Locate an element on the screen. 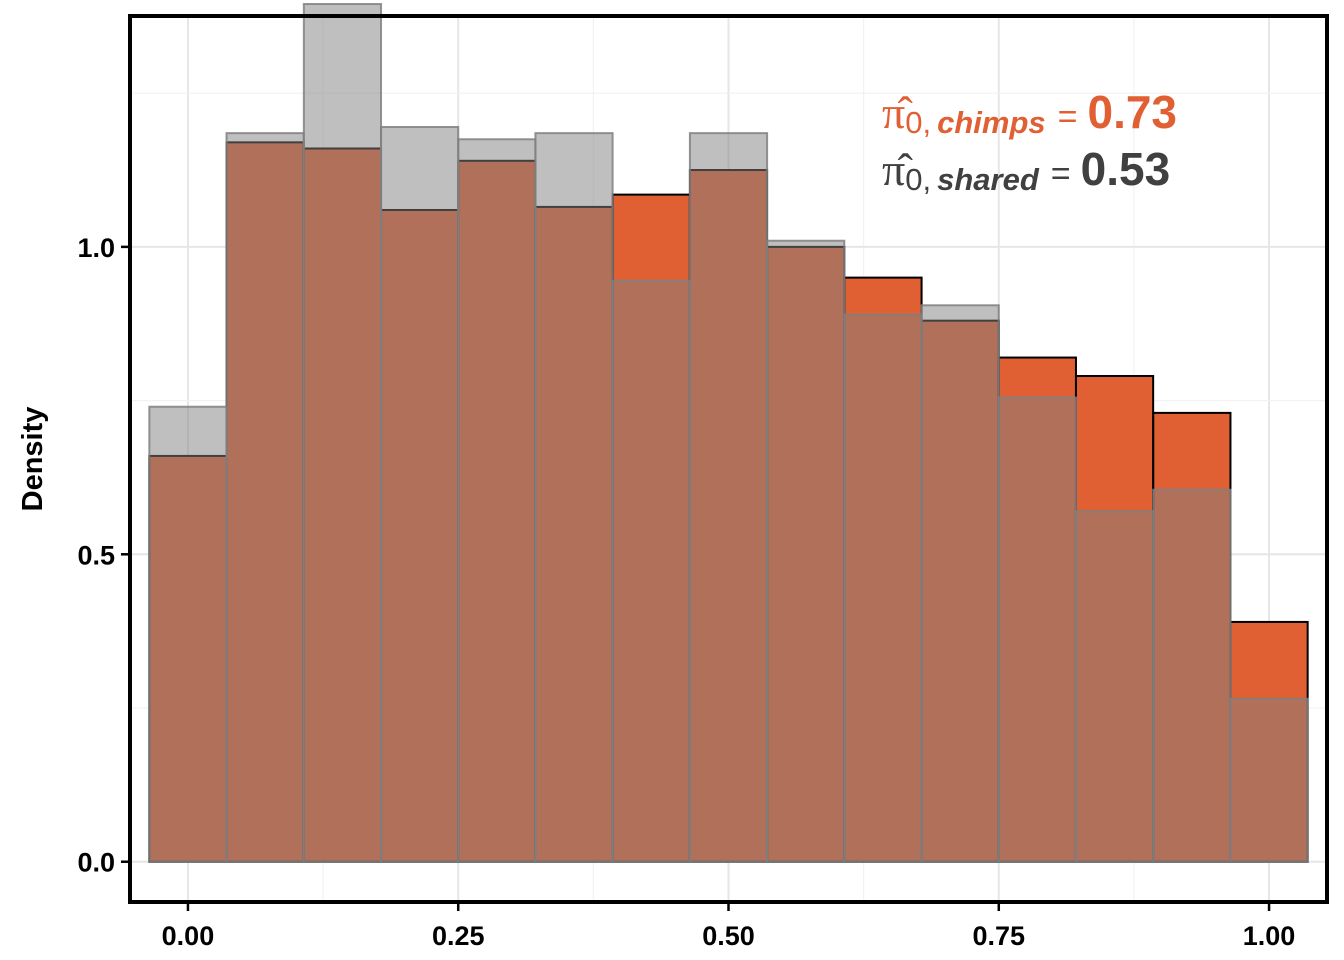 Image resolution: width=1344 pixels, height=960 pixels. x-tick-label-3: 0.75 is located at coordinates (998, 936).